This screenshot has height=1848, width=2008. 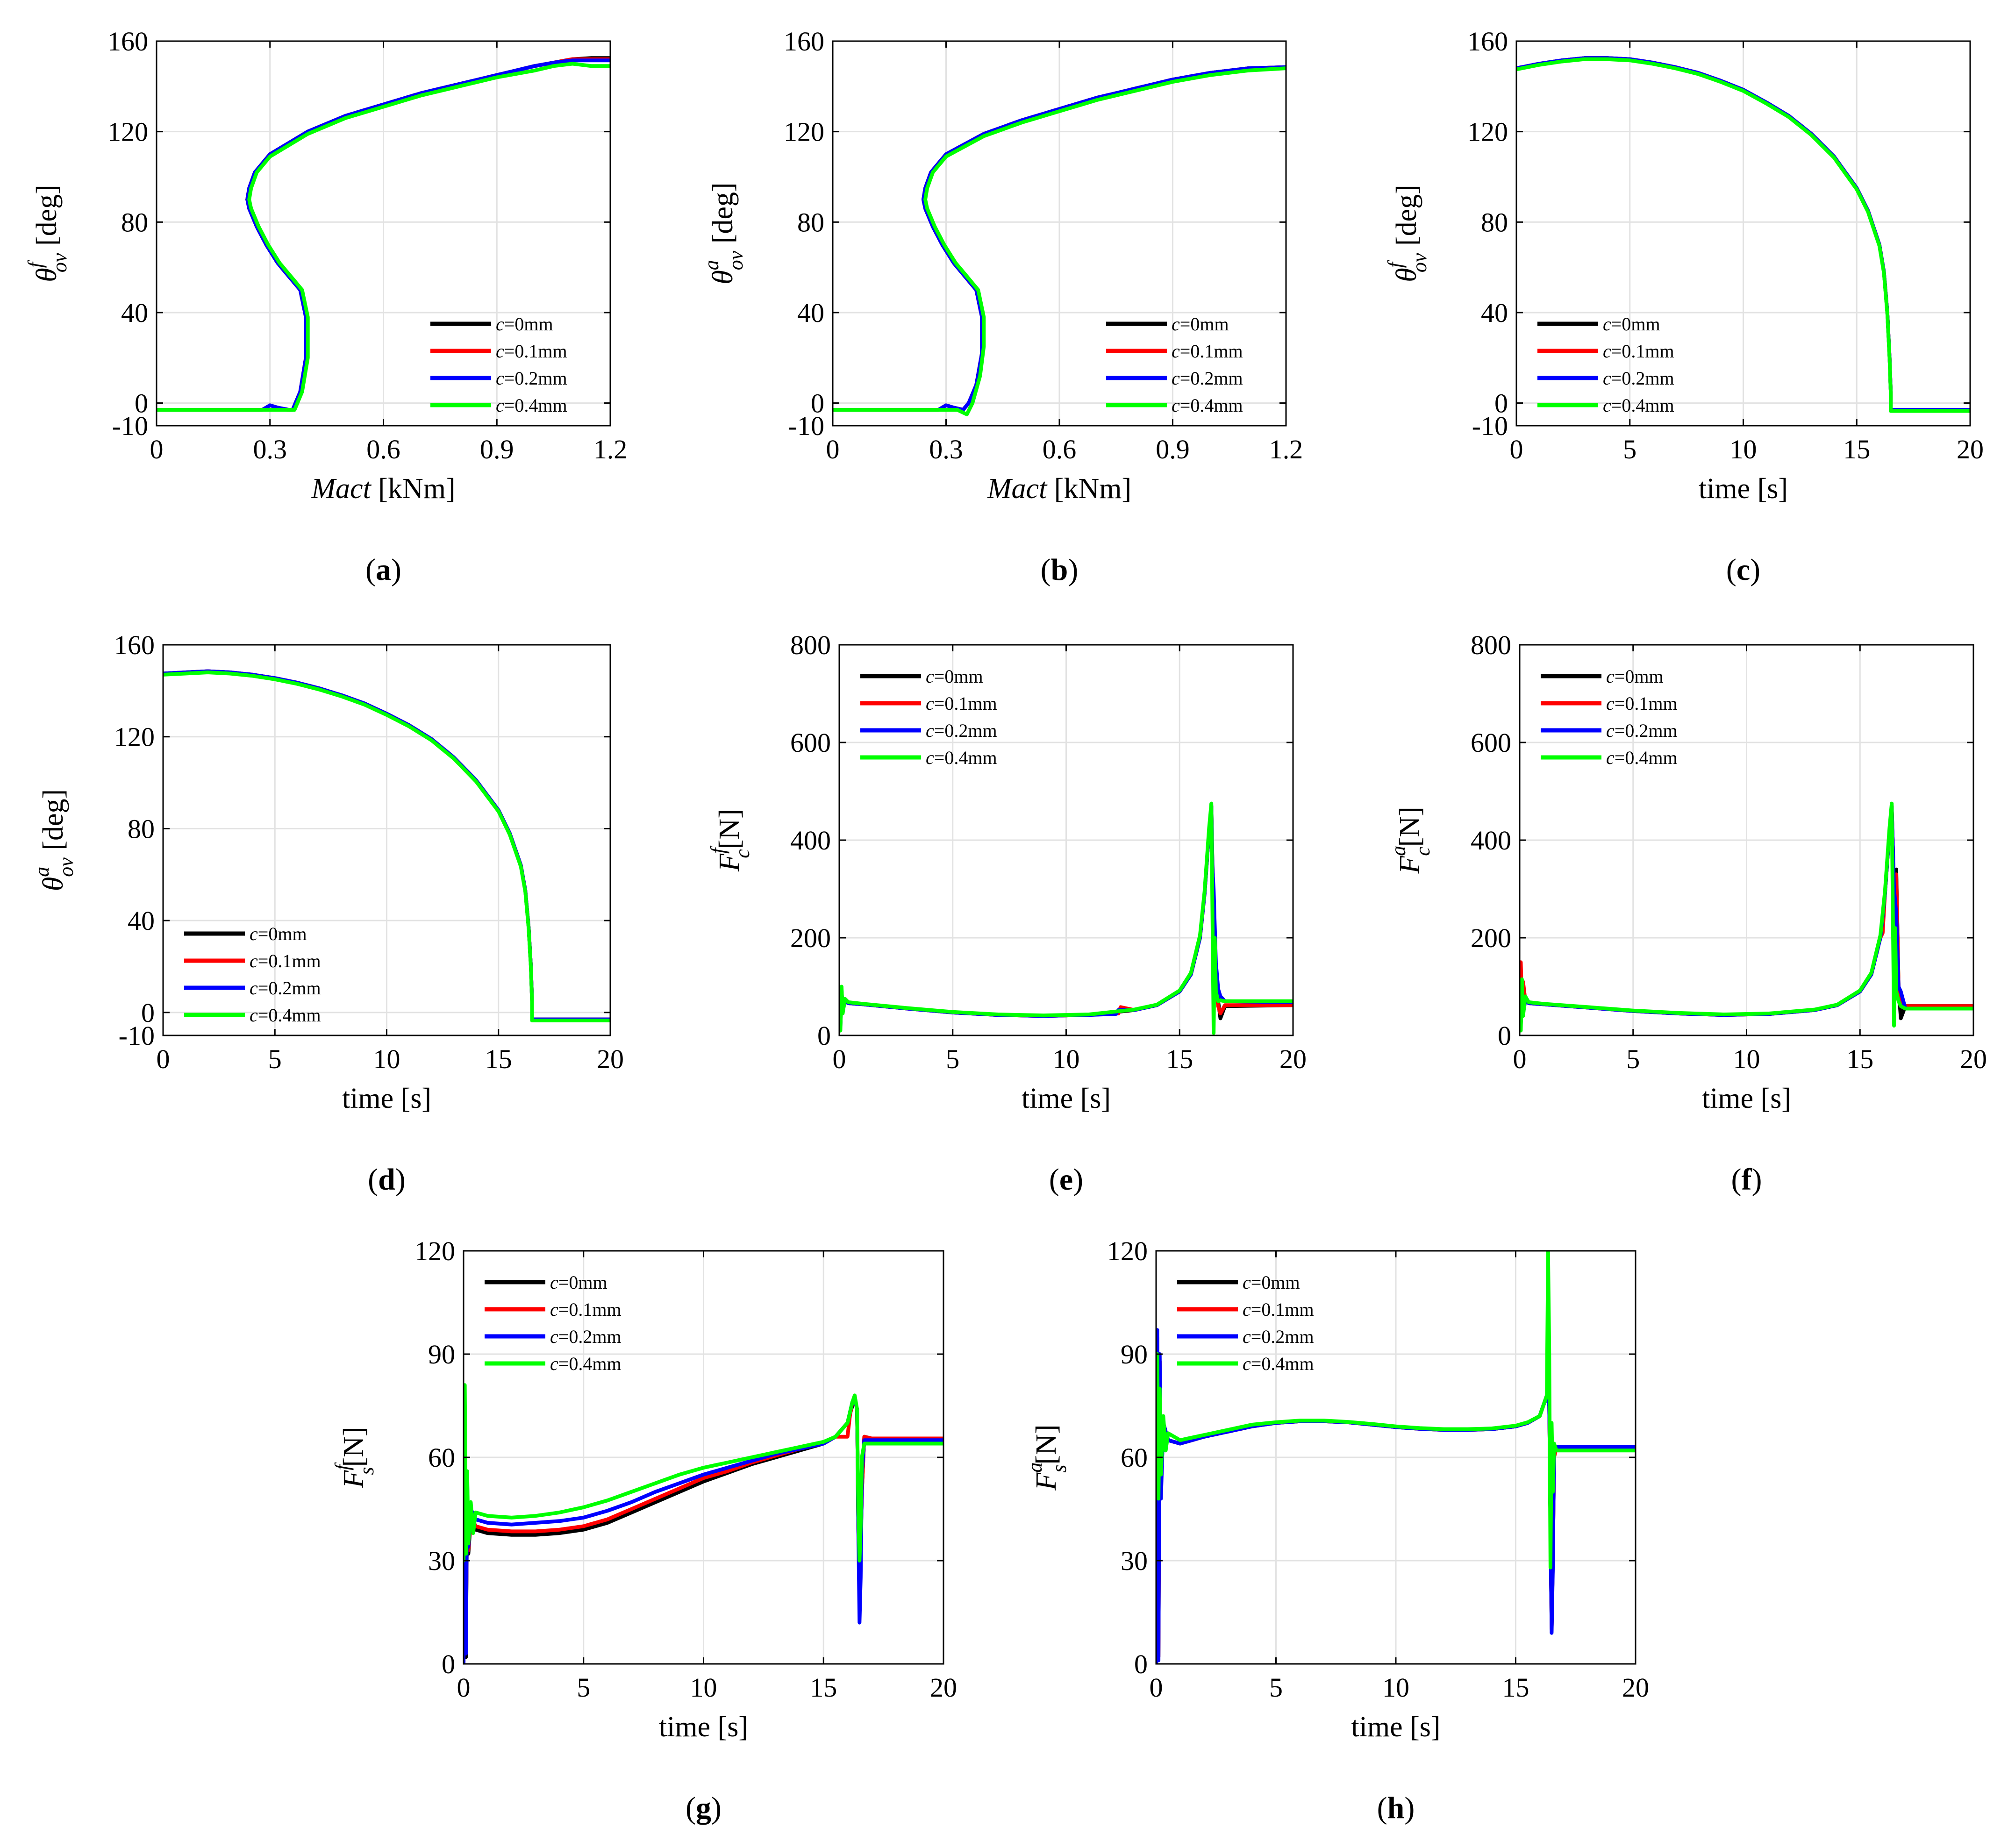 I want to click on panel-label: (b), so click(x=1060, y=570).